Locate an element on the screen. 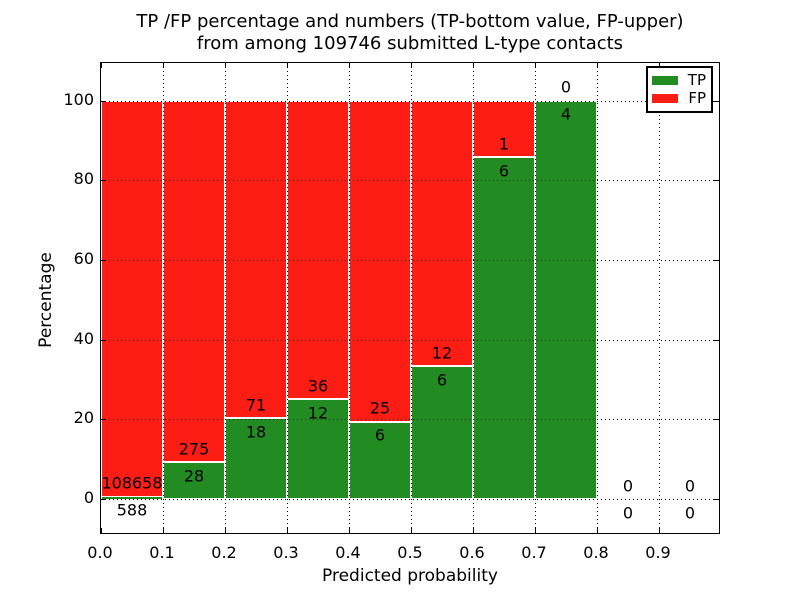  fp-count-label-0.4-0.5: 25 is located at coordinates (380, 408).